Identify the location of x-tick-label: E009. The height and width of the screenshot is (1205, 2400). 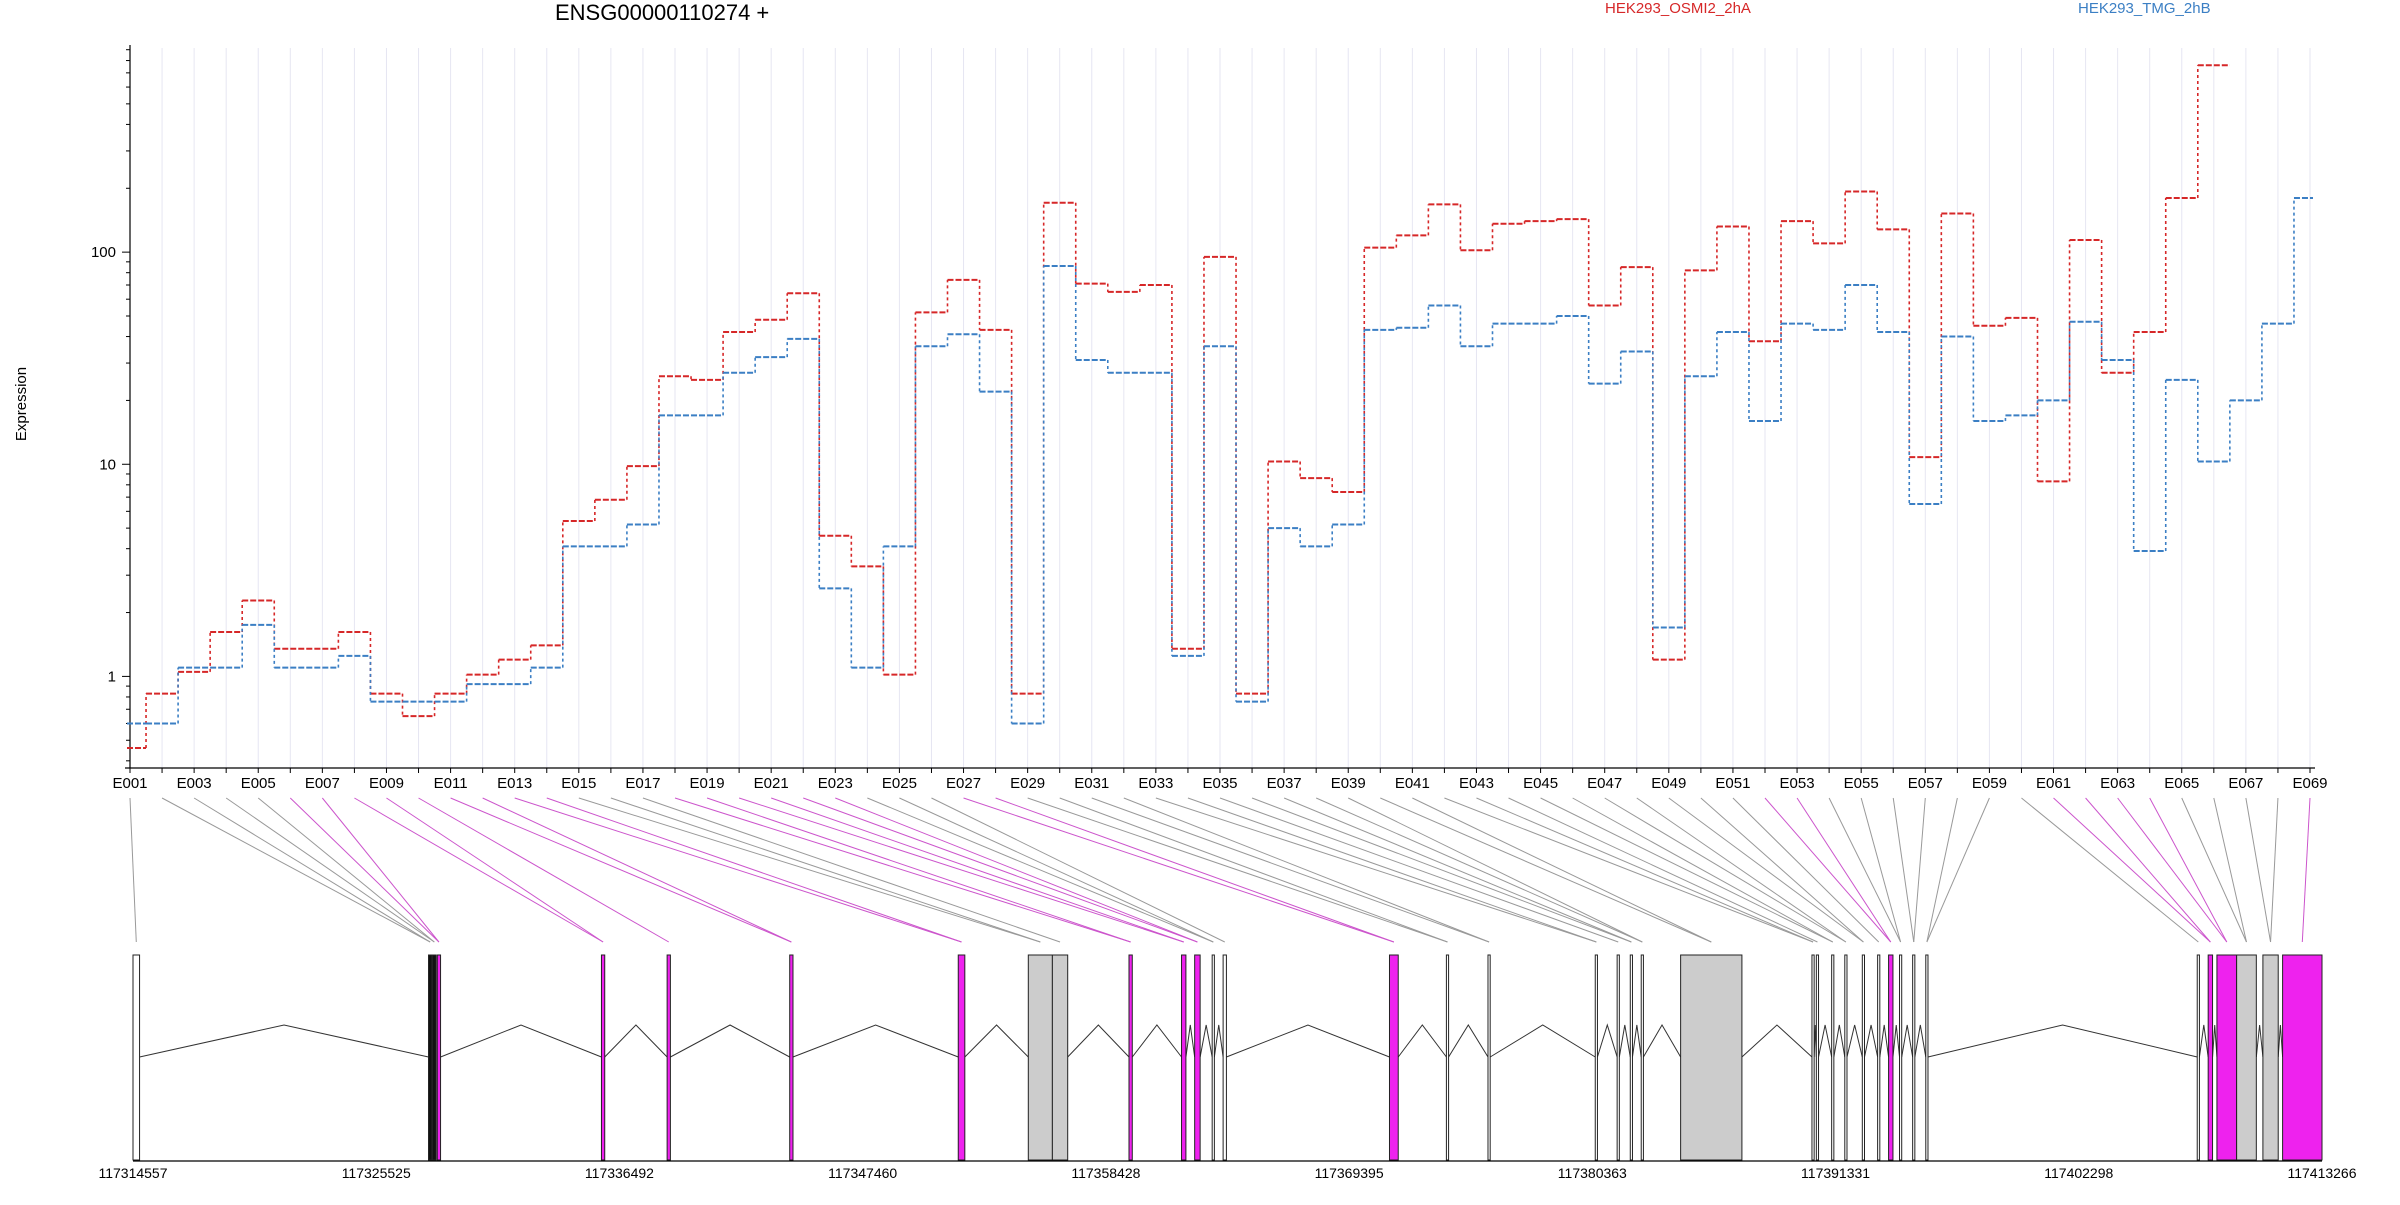
(386, 783).